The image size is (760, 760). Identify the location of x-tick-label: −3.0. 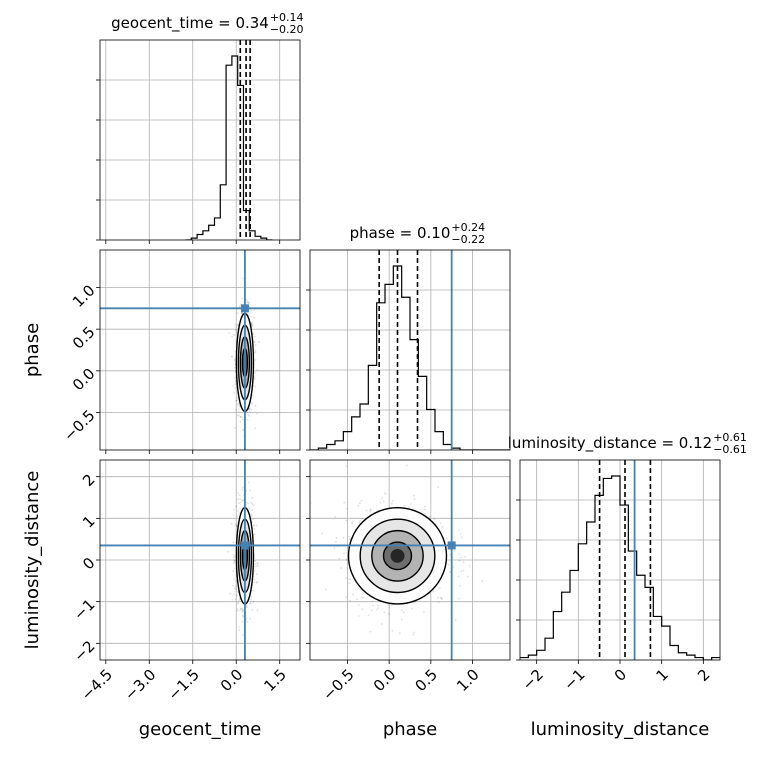
(140, 685).